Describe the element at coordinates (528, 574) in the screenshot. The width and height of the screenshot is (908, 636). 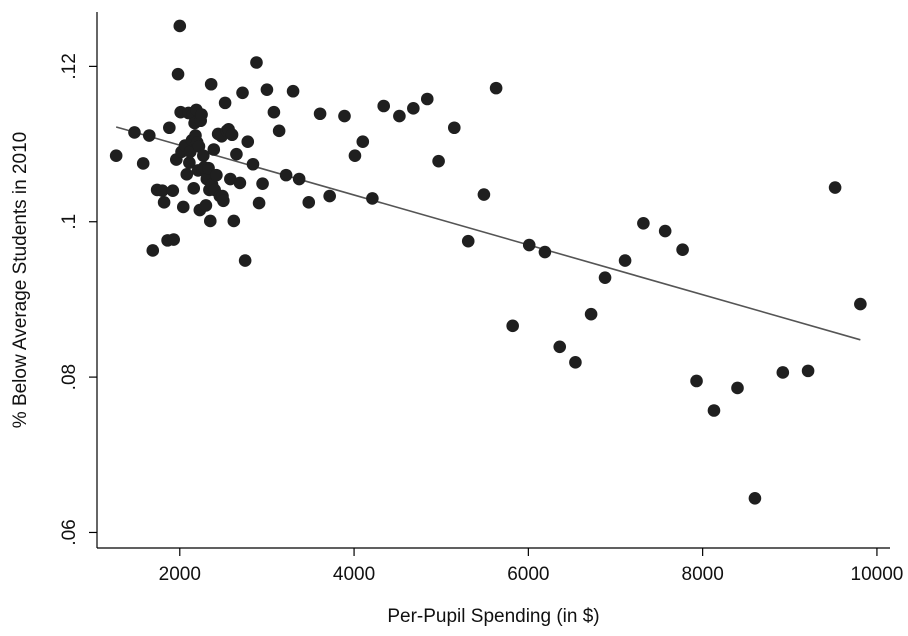
I see `x-tick-label: 6000` at that location.